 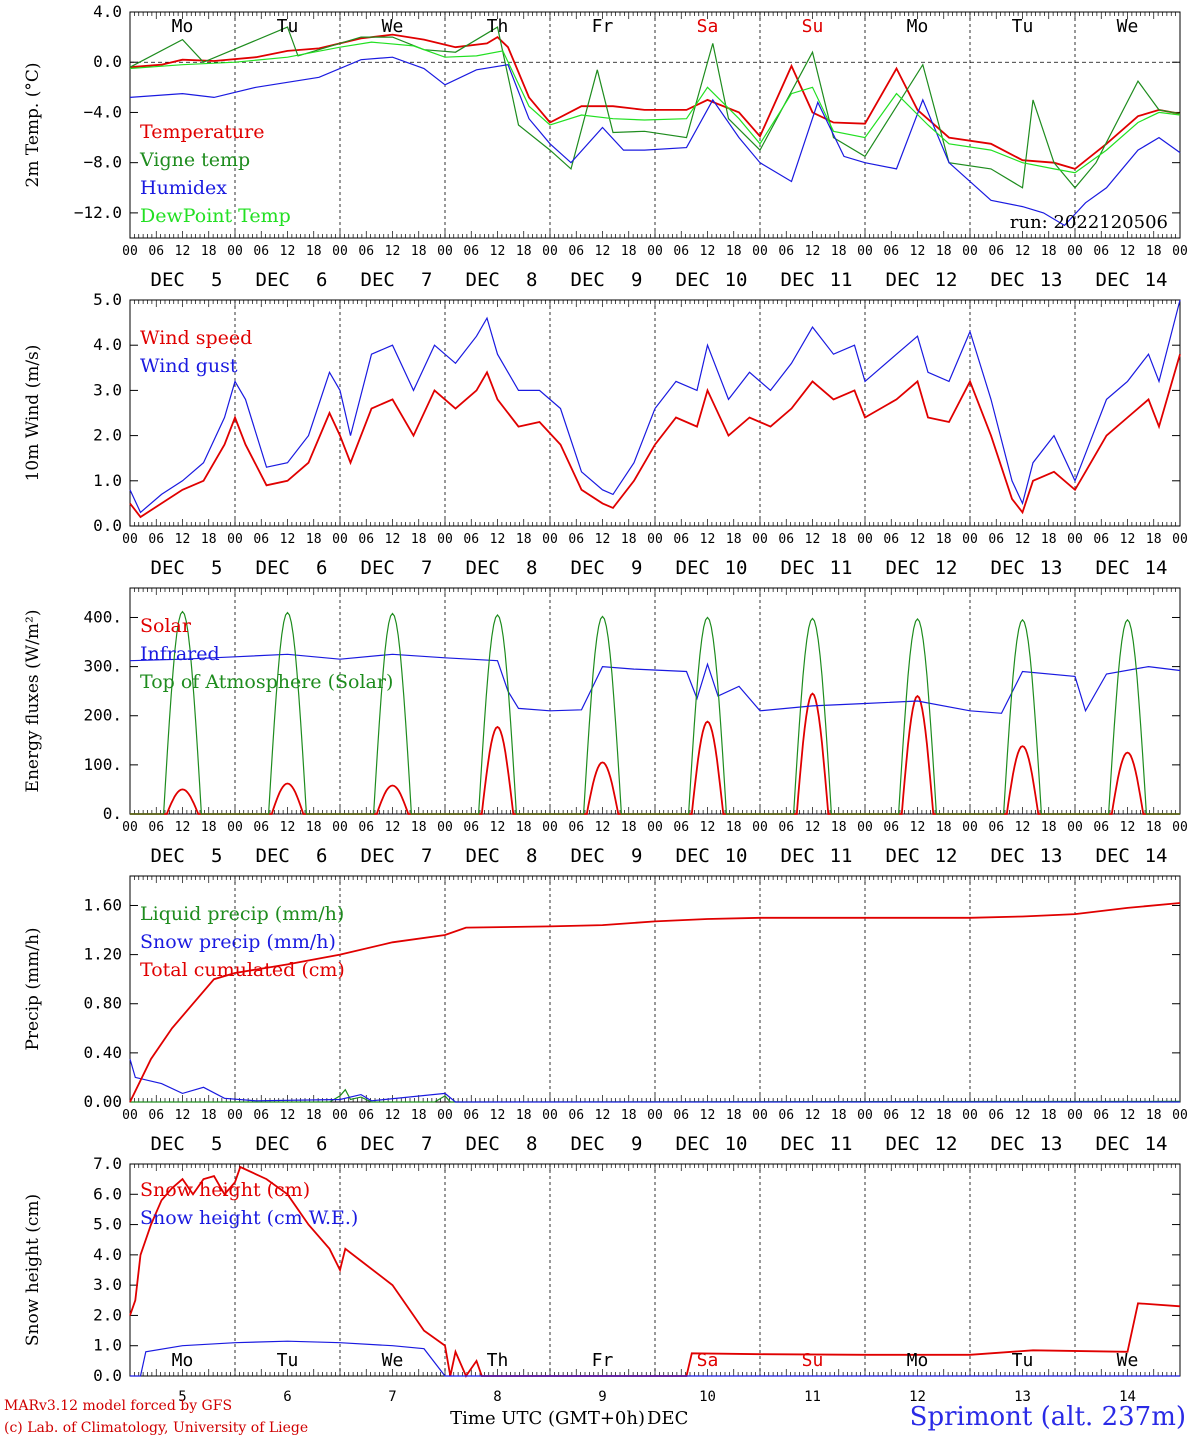 What do you see at coordinates (107, 344) in the screenshot?
I see `y-tick-label: 4.0` at bounding box center [107, 344].